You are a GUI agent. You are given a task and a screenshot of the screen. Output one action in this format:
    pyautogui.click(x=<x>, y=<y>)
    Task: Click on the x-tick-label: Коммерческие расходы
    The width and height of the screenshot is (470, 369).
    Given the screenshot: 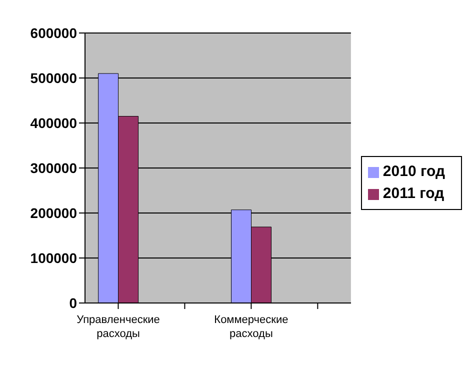 What is the action you would take?
    pyautogui.click(x=251, y=327)
    